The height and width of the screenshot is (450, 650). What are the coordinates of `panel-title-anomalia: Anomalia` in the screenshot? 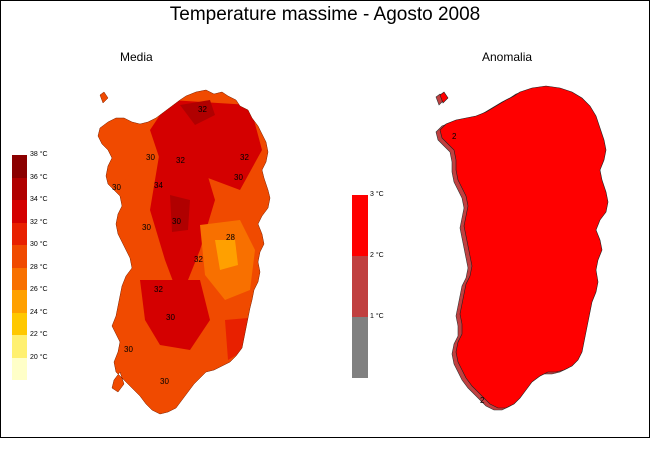 It's located at (507, 57).